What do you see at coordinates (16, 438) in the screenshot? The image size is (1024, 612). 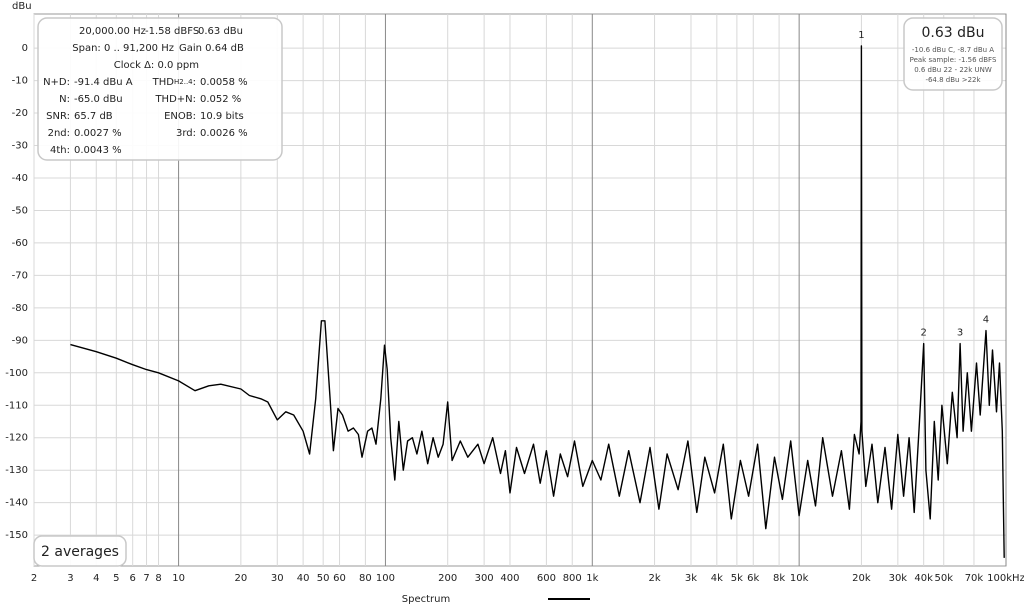 I see `y-tick-label: -120` at bounding box center [16, 438].